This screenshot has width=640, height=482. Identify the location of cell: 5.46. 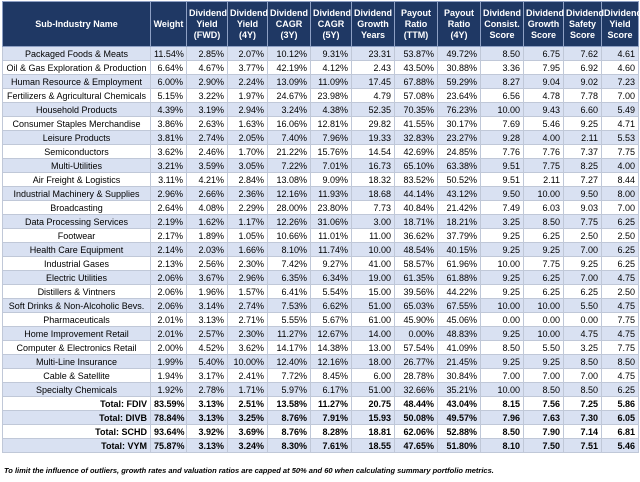
(543, 123).